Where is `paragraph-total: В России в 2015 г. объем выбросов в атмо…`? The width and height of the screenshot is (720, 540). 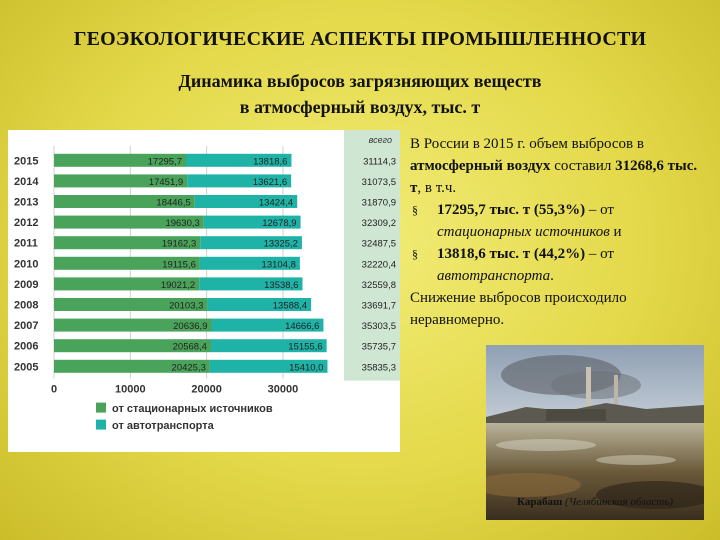 paragraph-total: В России в 2015 г. объем выбросов в атмо… is located at coordinates (560, 166).